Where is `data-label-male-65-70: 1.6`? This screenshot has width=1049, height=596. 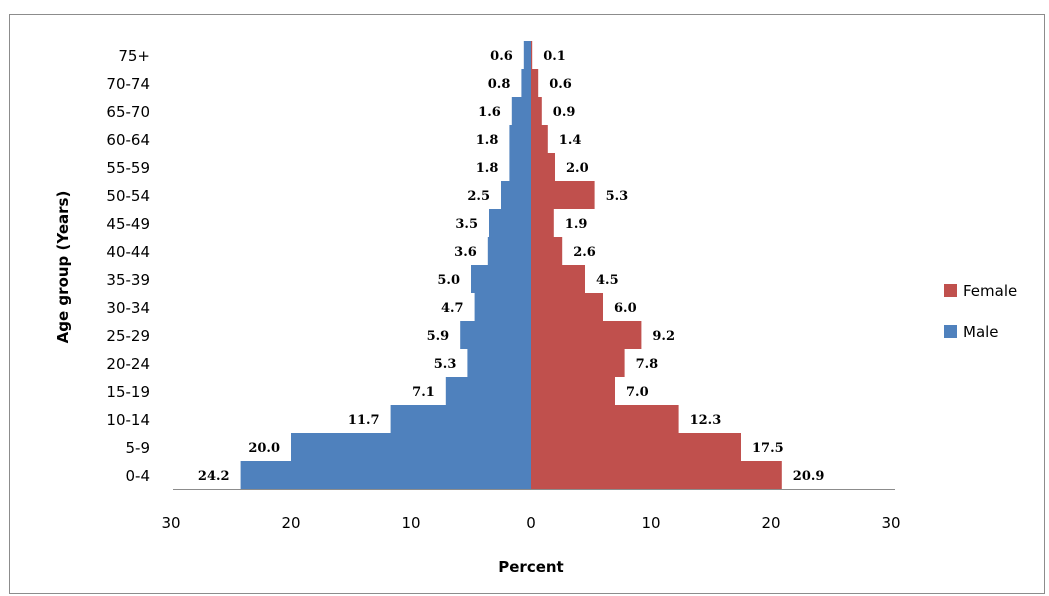 data-label-male-65-70: 1.6 is located at coordinates (489, 112).